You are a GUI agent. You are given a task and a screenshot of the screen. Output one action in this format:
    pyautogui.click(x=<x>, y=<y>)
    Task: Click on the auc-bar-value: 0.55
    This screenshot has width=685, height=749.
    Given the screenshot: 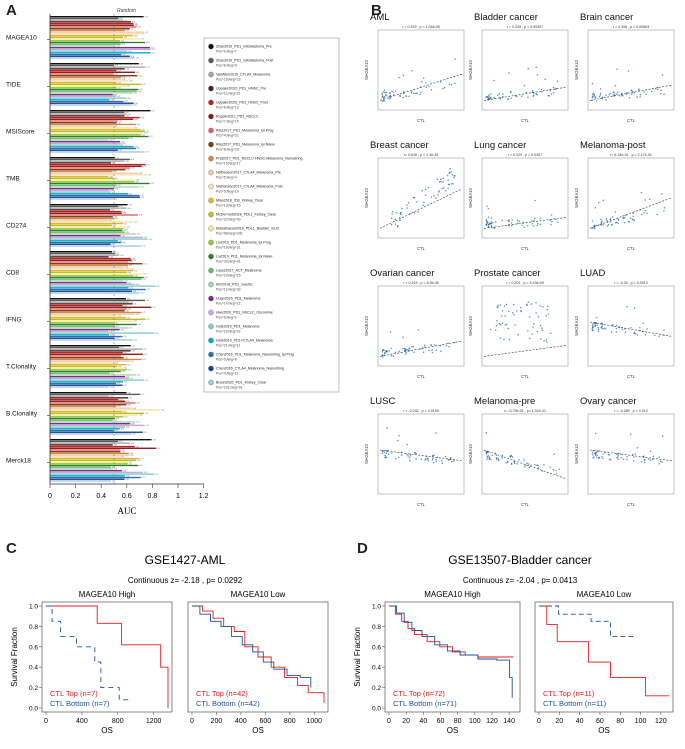 What is the action you would take?
    pyautogui.click(x=122, y=458)
    